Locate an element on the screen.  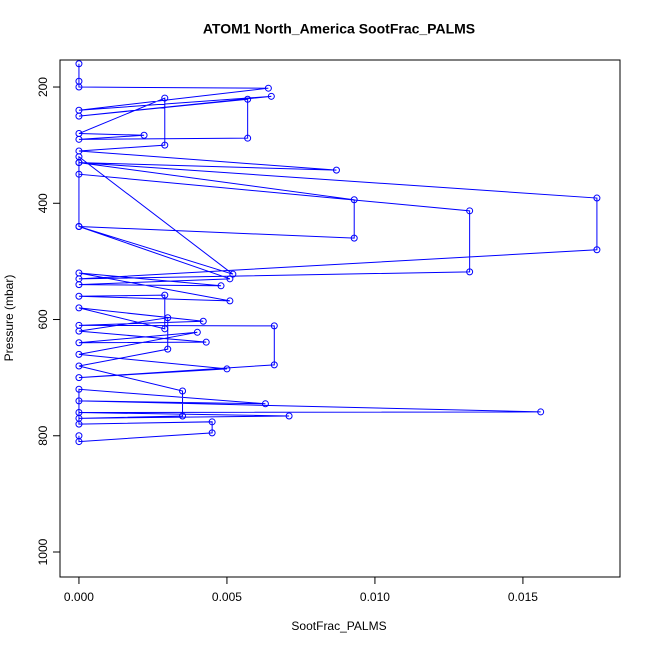
y-tick-label: 1000 is located at coordinates (43, 551).